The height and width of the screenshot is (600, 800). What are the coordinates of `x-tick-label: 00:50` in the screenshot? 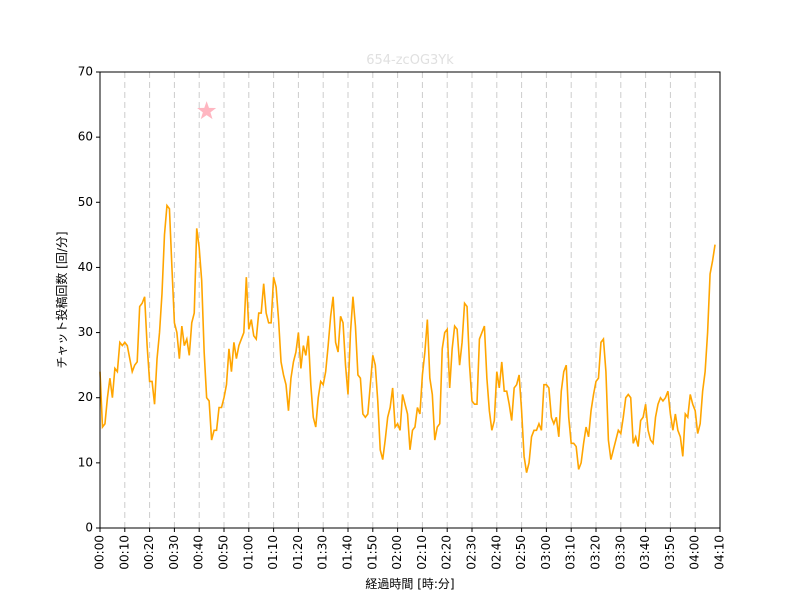 It's located at (224, 552).